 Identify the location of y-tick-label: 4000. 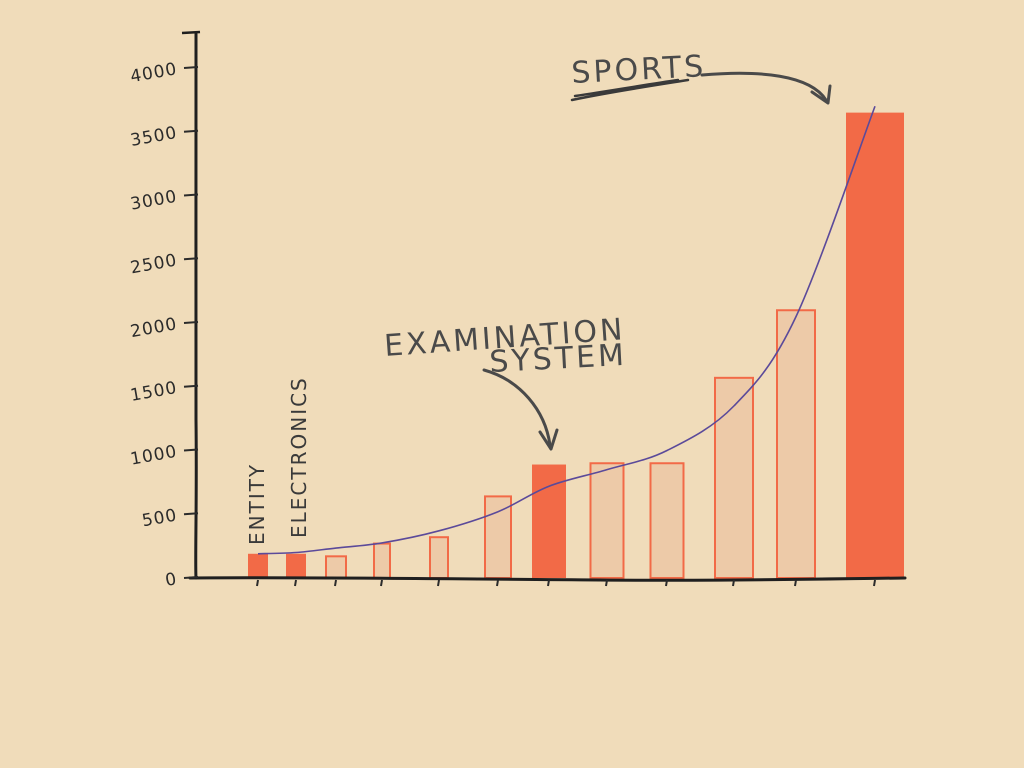
(154, 73).